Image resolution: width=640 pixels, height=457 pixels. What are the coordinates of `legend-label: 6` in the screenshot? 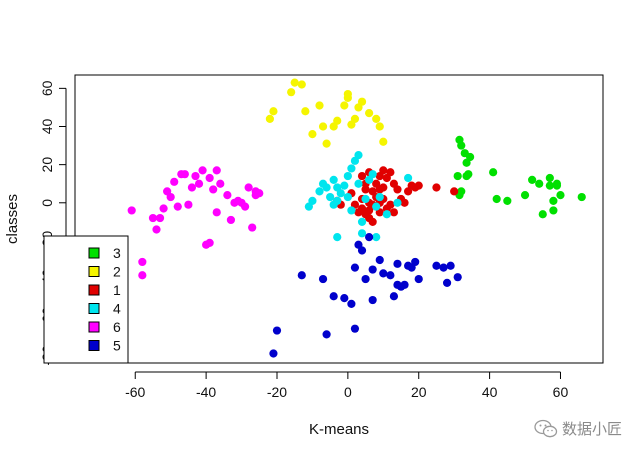 It's located at (117, 327).